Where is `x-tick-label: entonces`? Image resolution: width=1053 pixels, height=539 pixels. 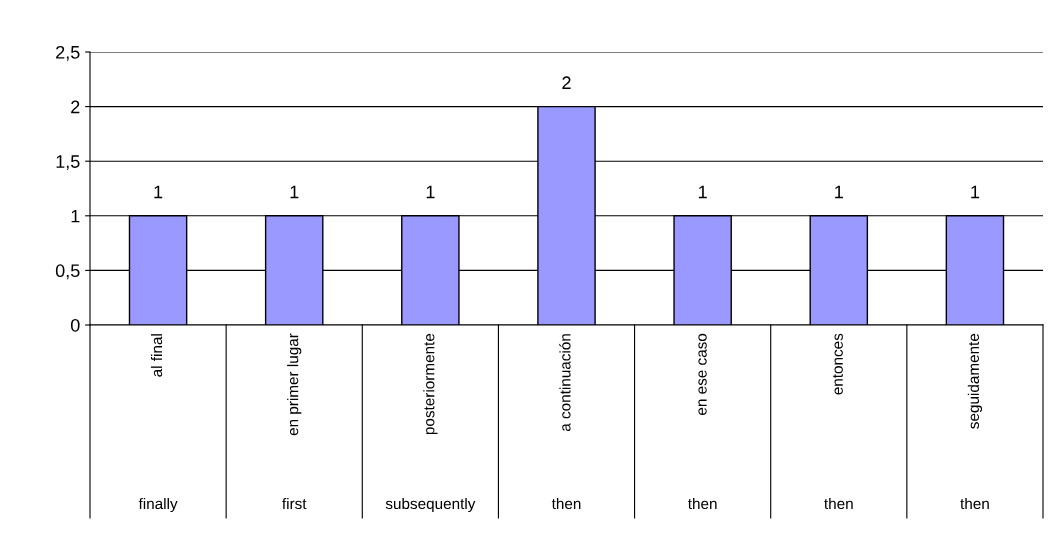 x-tick-label: entonces is located at coordinates (837, 364).